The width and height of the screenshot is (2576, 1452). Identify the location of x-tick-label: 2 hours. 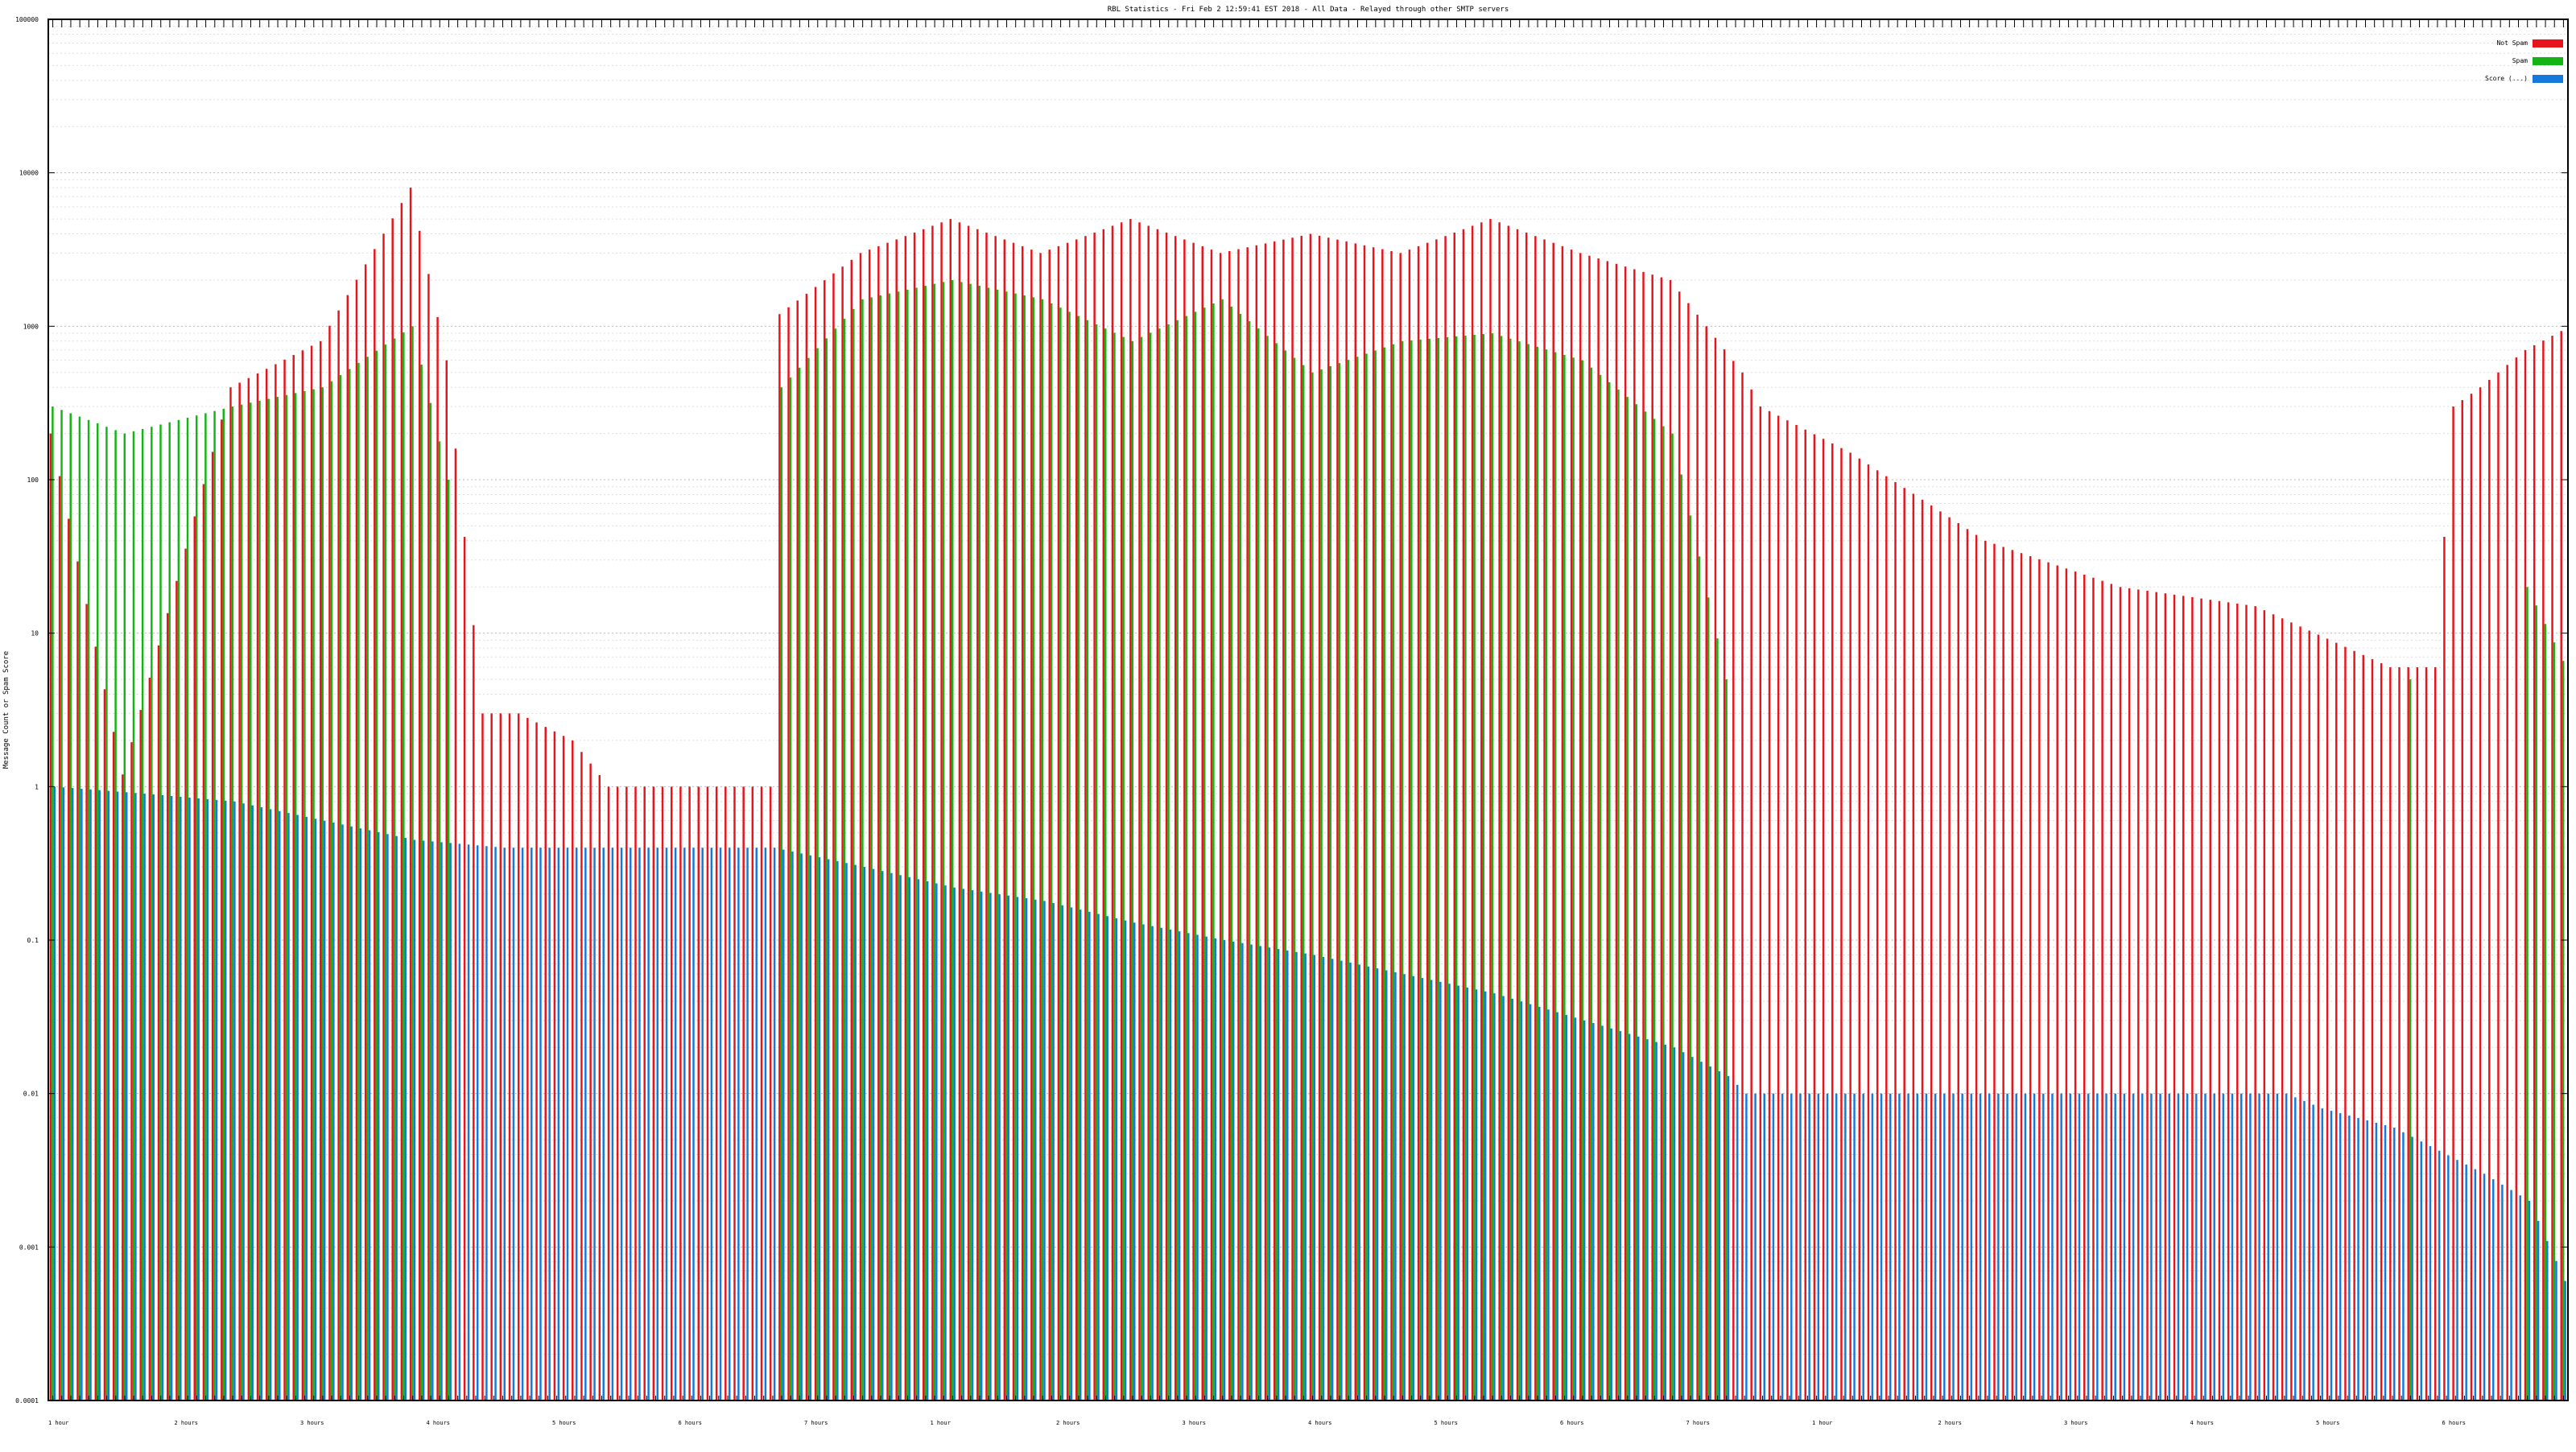
(187, 1423).